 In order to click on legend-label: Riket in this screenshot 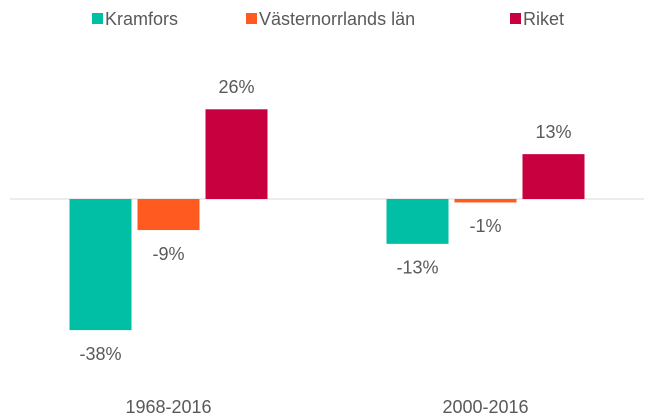, I will do `click(543, 19)`.